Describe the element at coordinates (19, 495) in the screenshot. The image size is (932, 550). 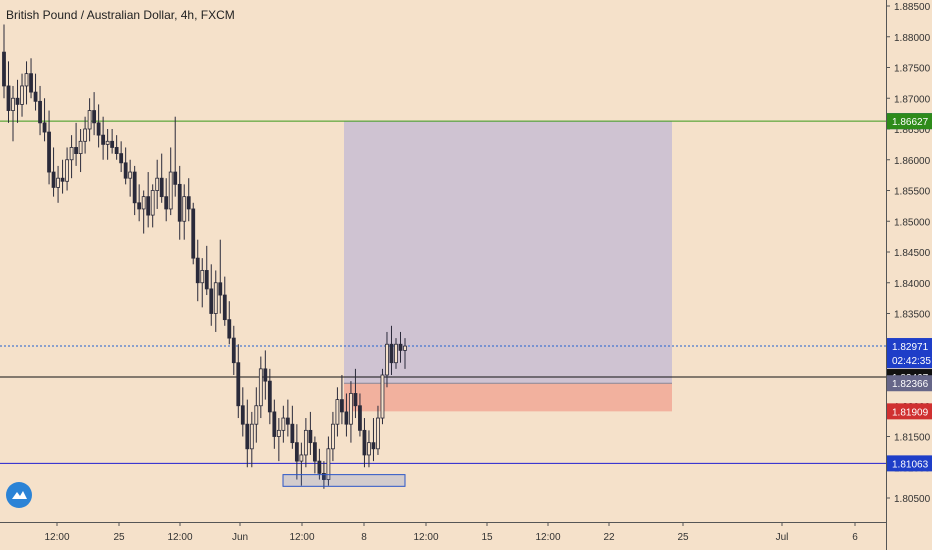
I see `tradingview-logo-icon` at that location.